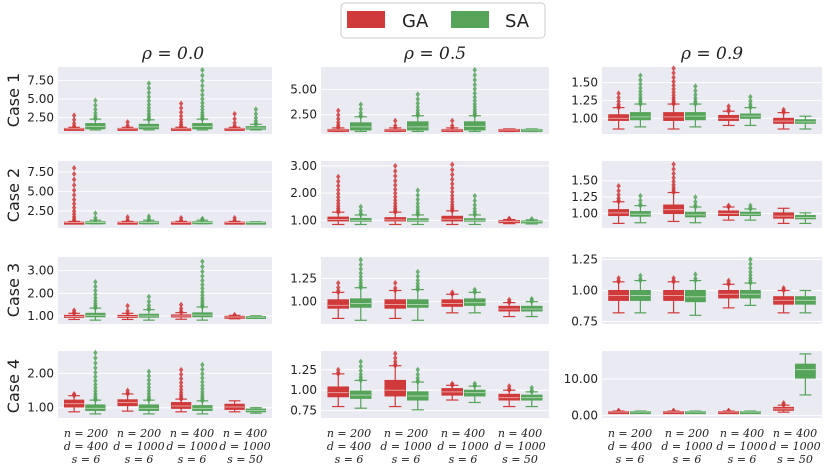 This screenshot has height=471, width=830. I want to click on panel-r1c1: 2.50 5.00 7.50, so click(149, 100).